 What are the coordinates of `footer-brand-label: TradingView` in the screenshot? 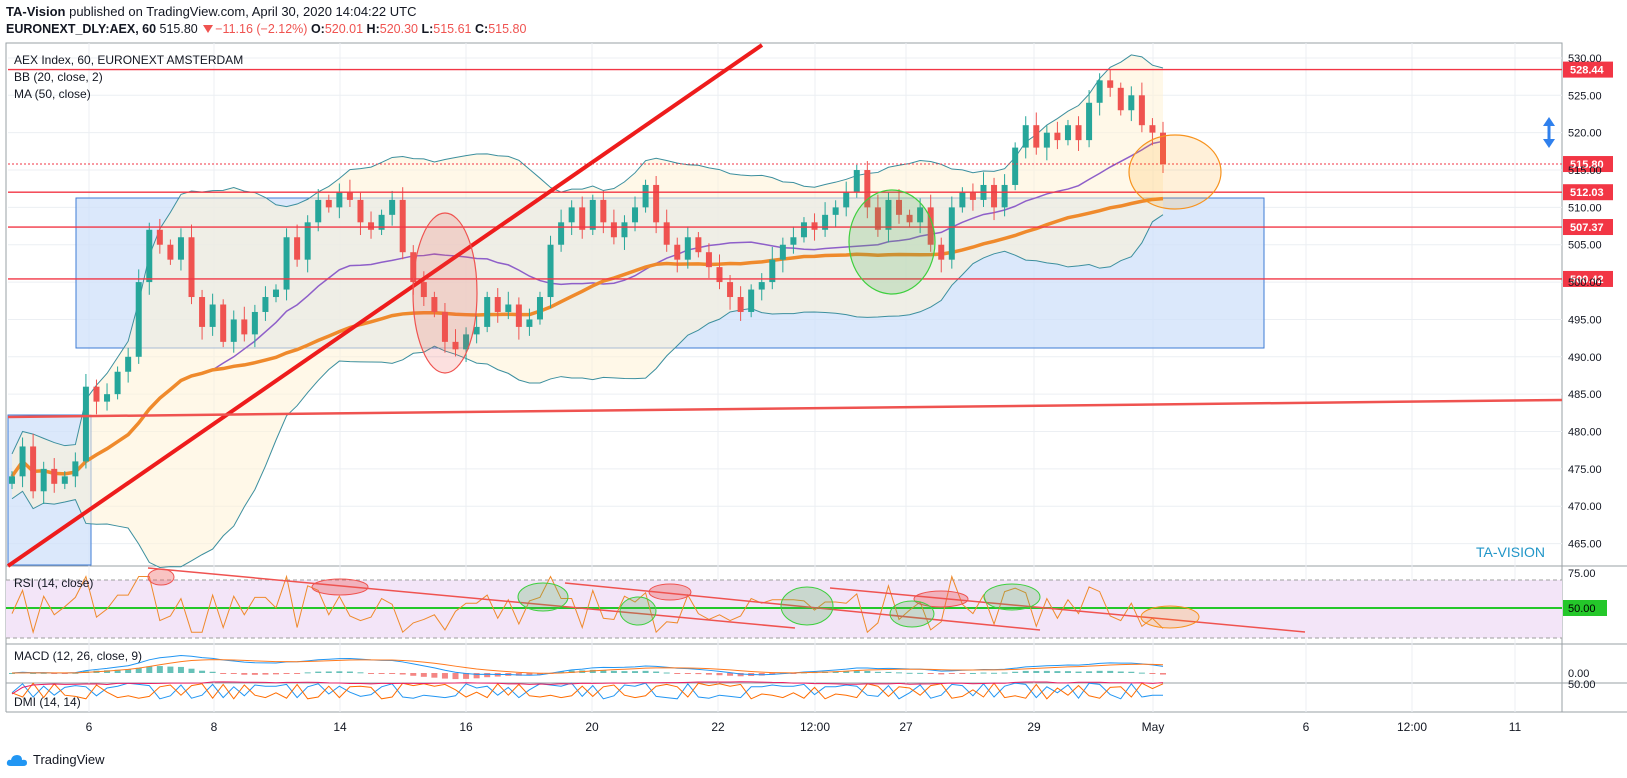 It's located at (69, 759).